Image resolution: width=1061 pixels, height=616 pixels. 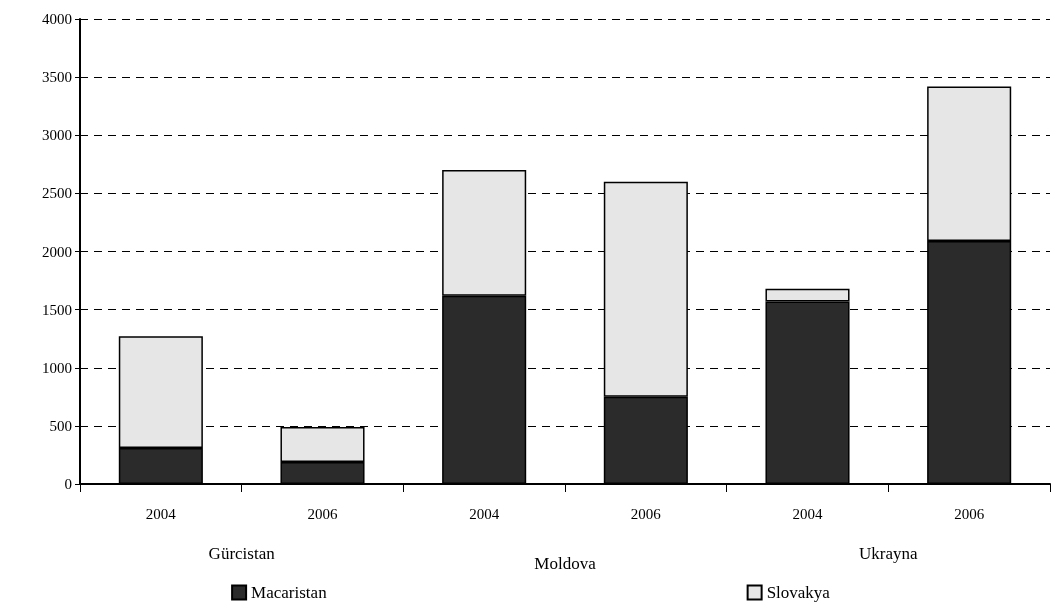 What do you see at coordinates (242, 553) in the screenshot?
I see `text: Gürcistan` at bounding box center [242, 553].